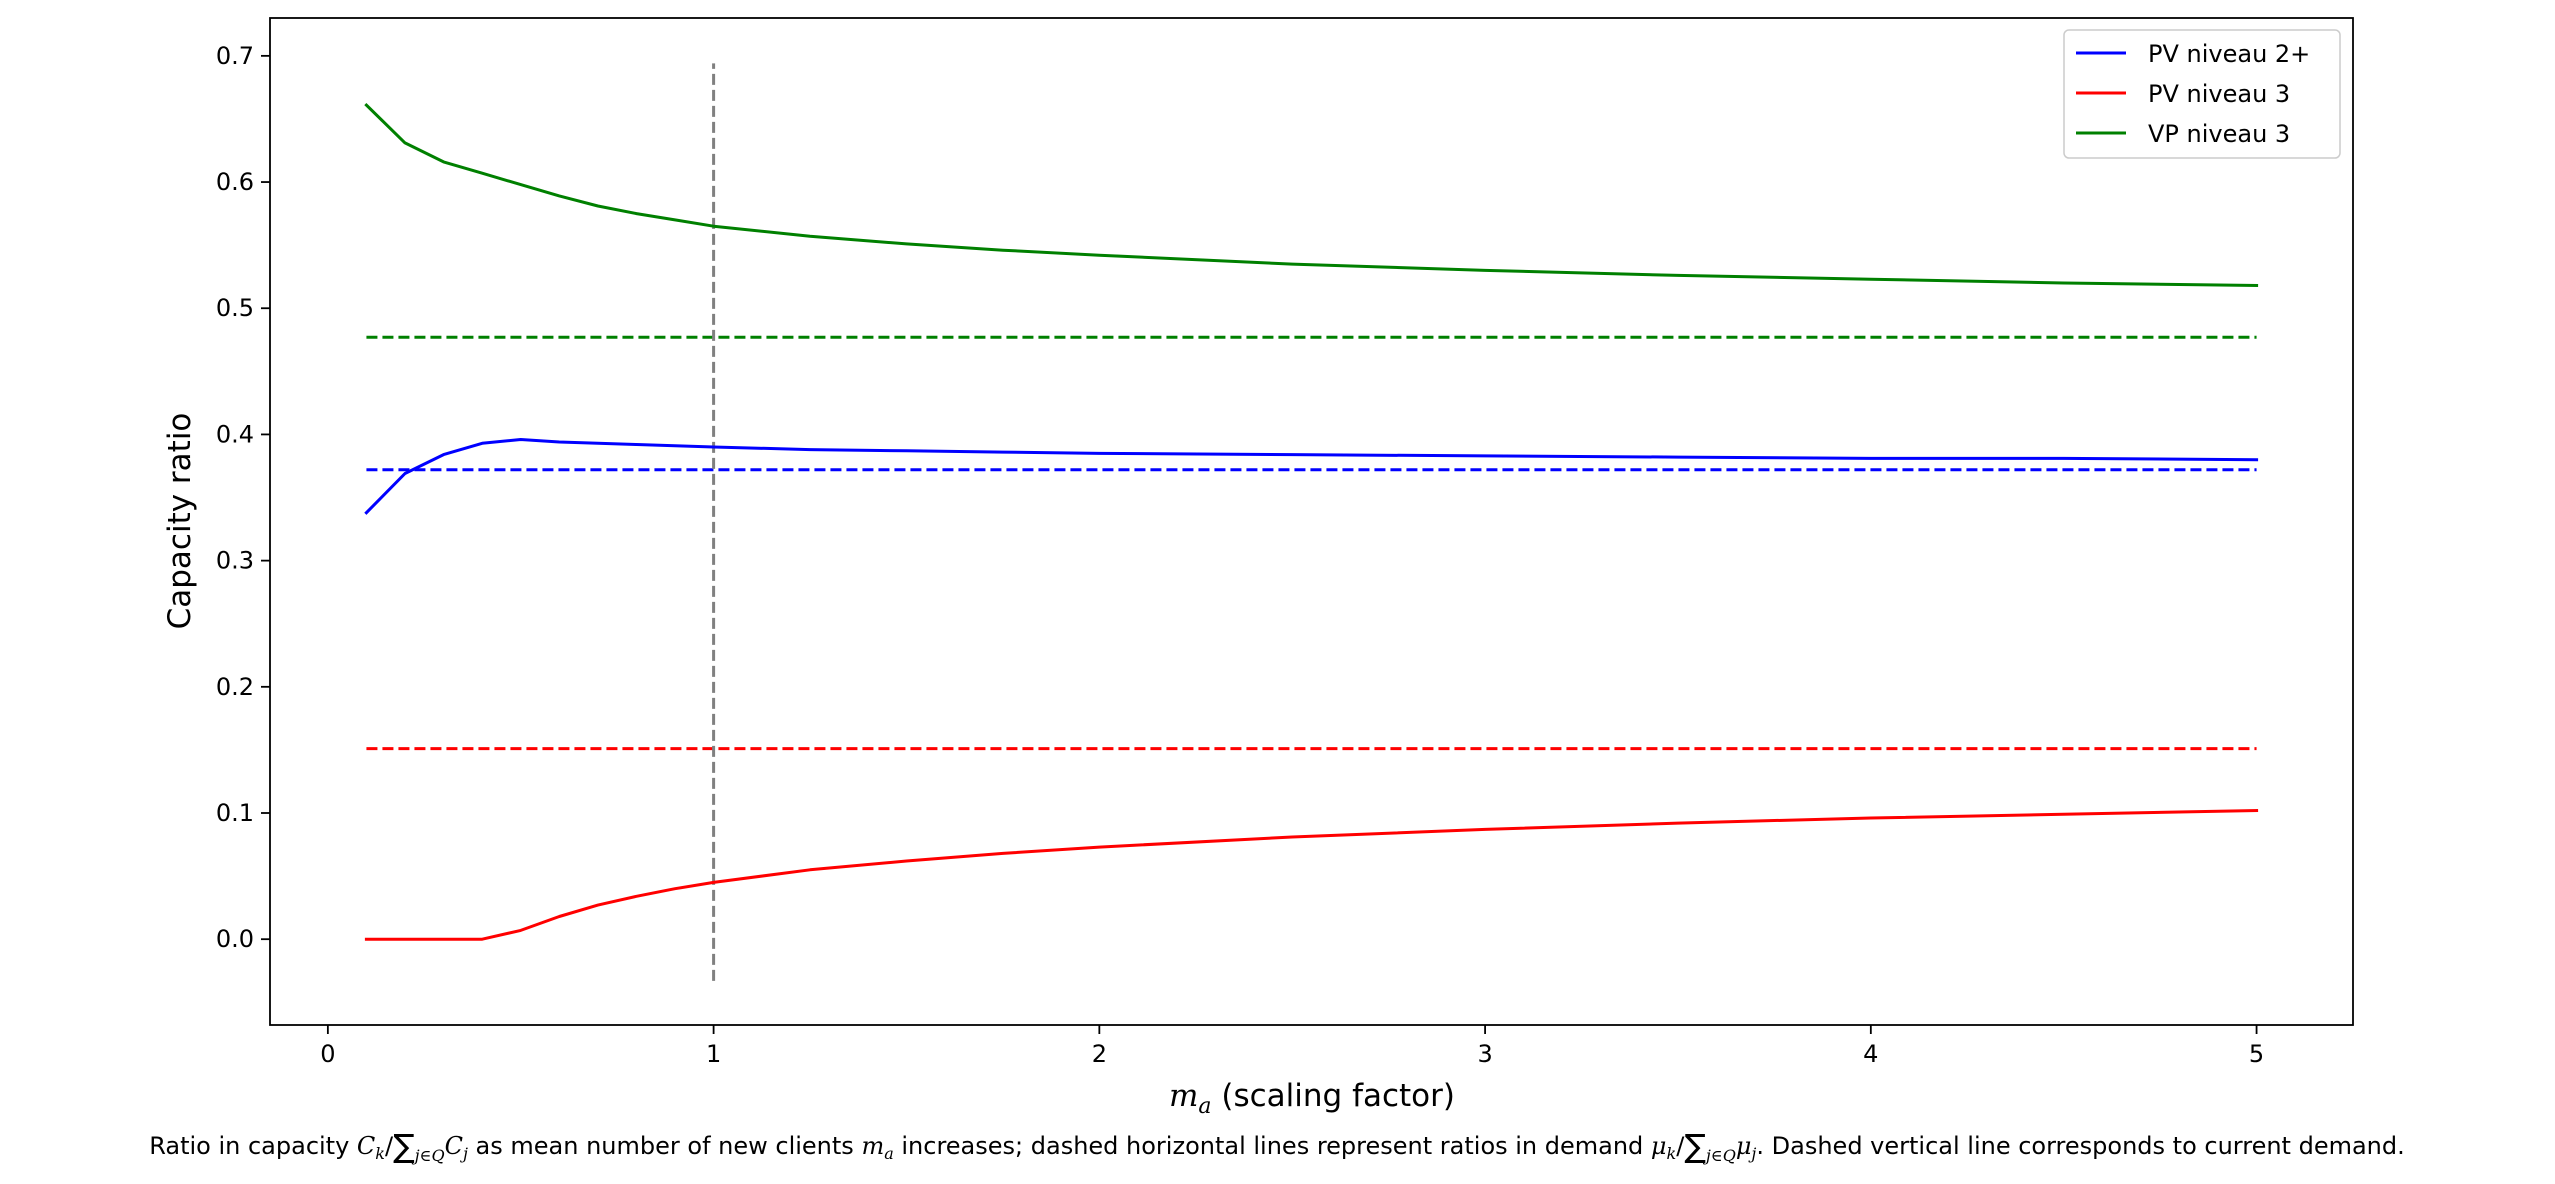 The width and height of the screenshot is (2555, 1184). I want to click on caption-math: m, so click(872, 1146).